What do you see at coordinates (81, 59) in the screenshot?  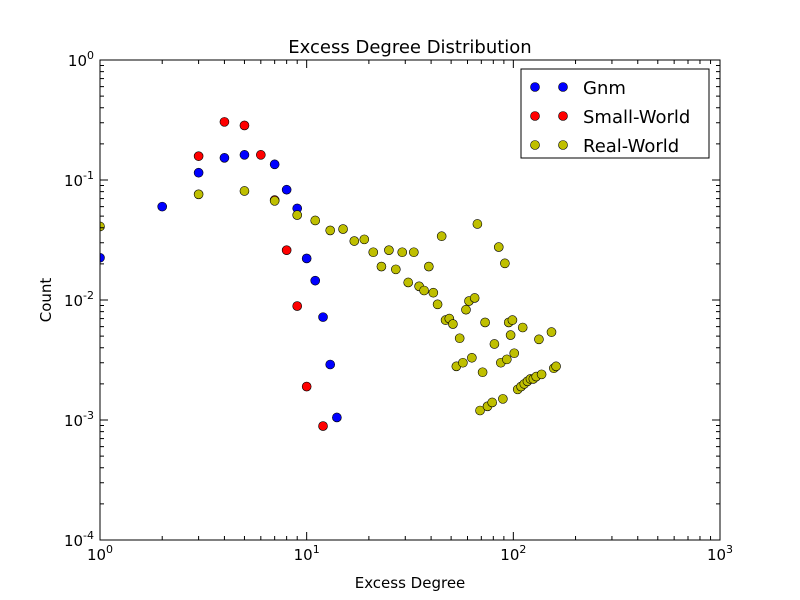 I see `y-tick-label: 10⁰` at bounding box center [81, 59].